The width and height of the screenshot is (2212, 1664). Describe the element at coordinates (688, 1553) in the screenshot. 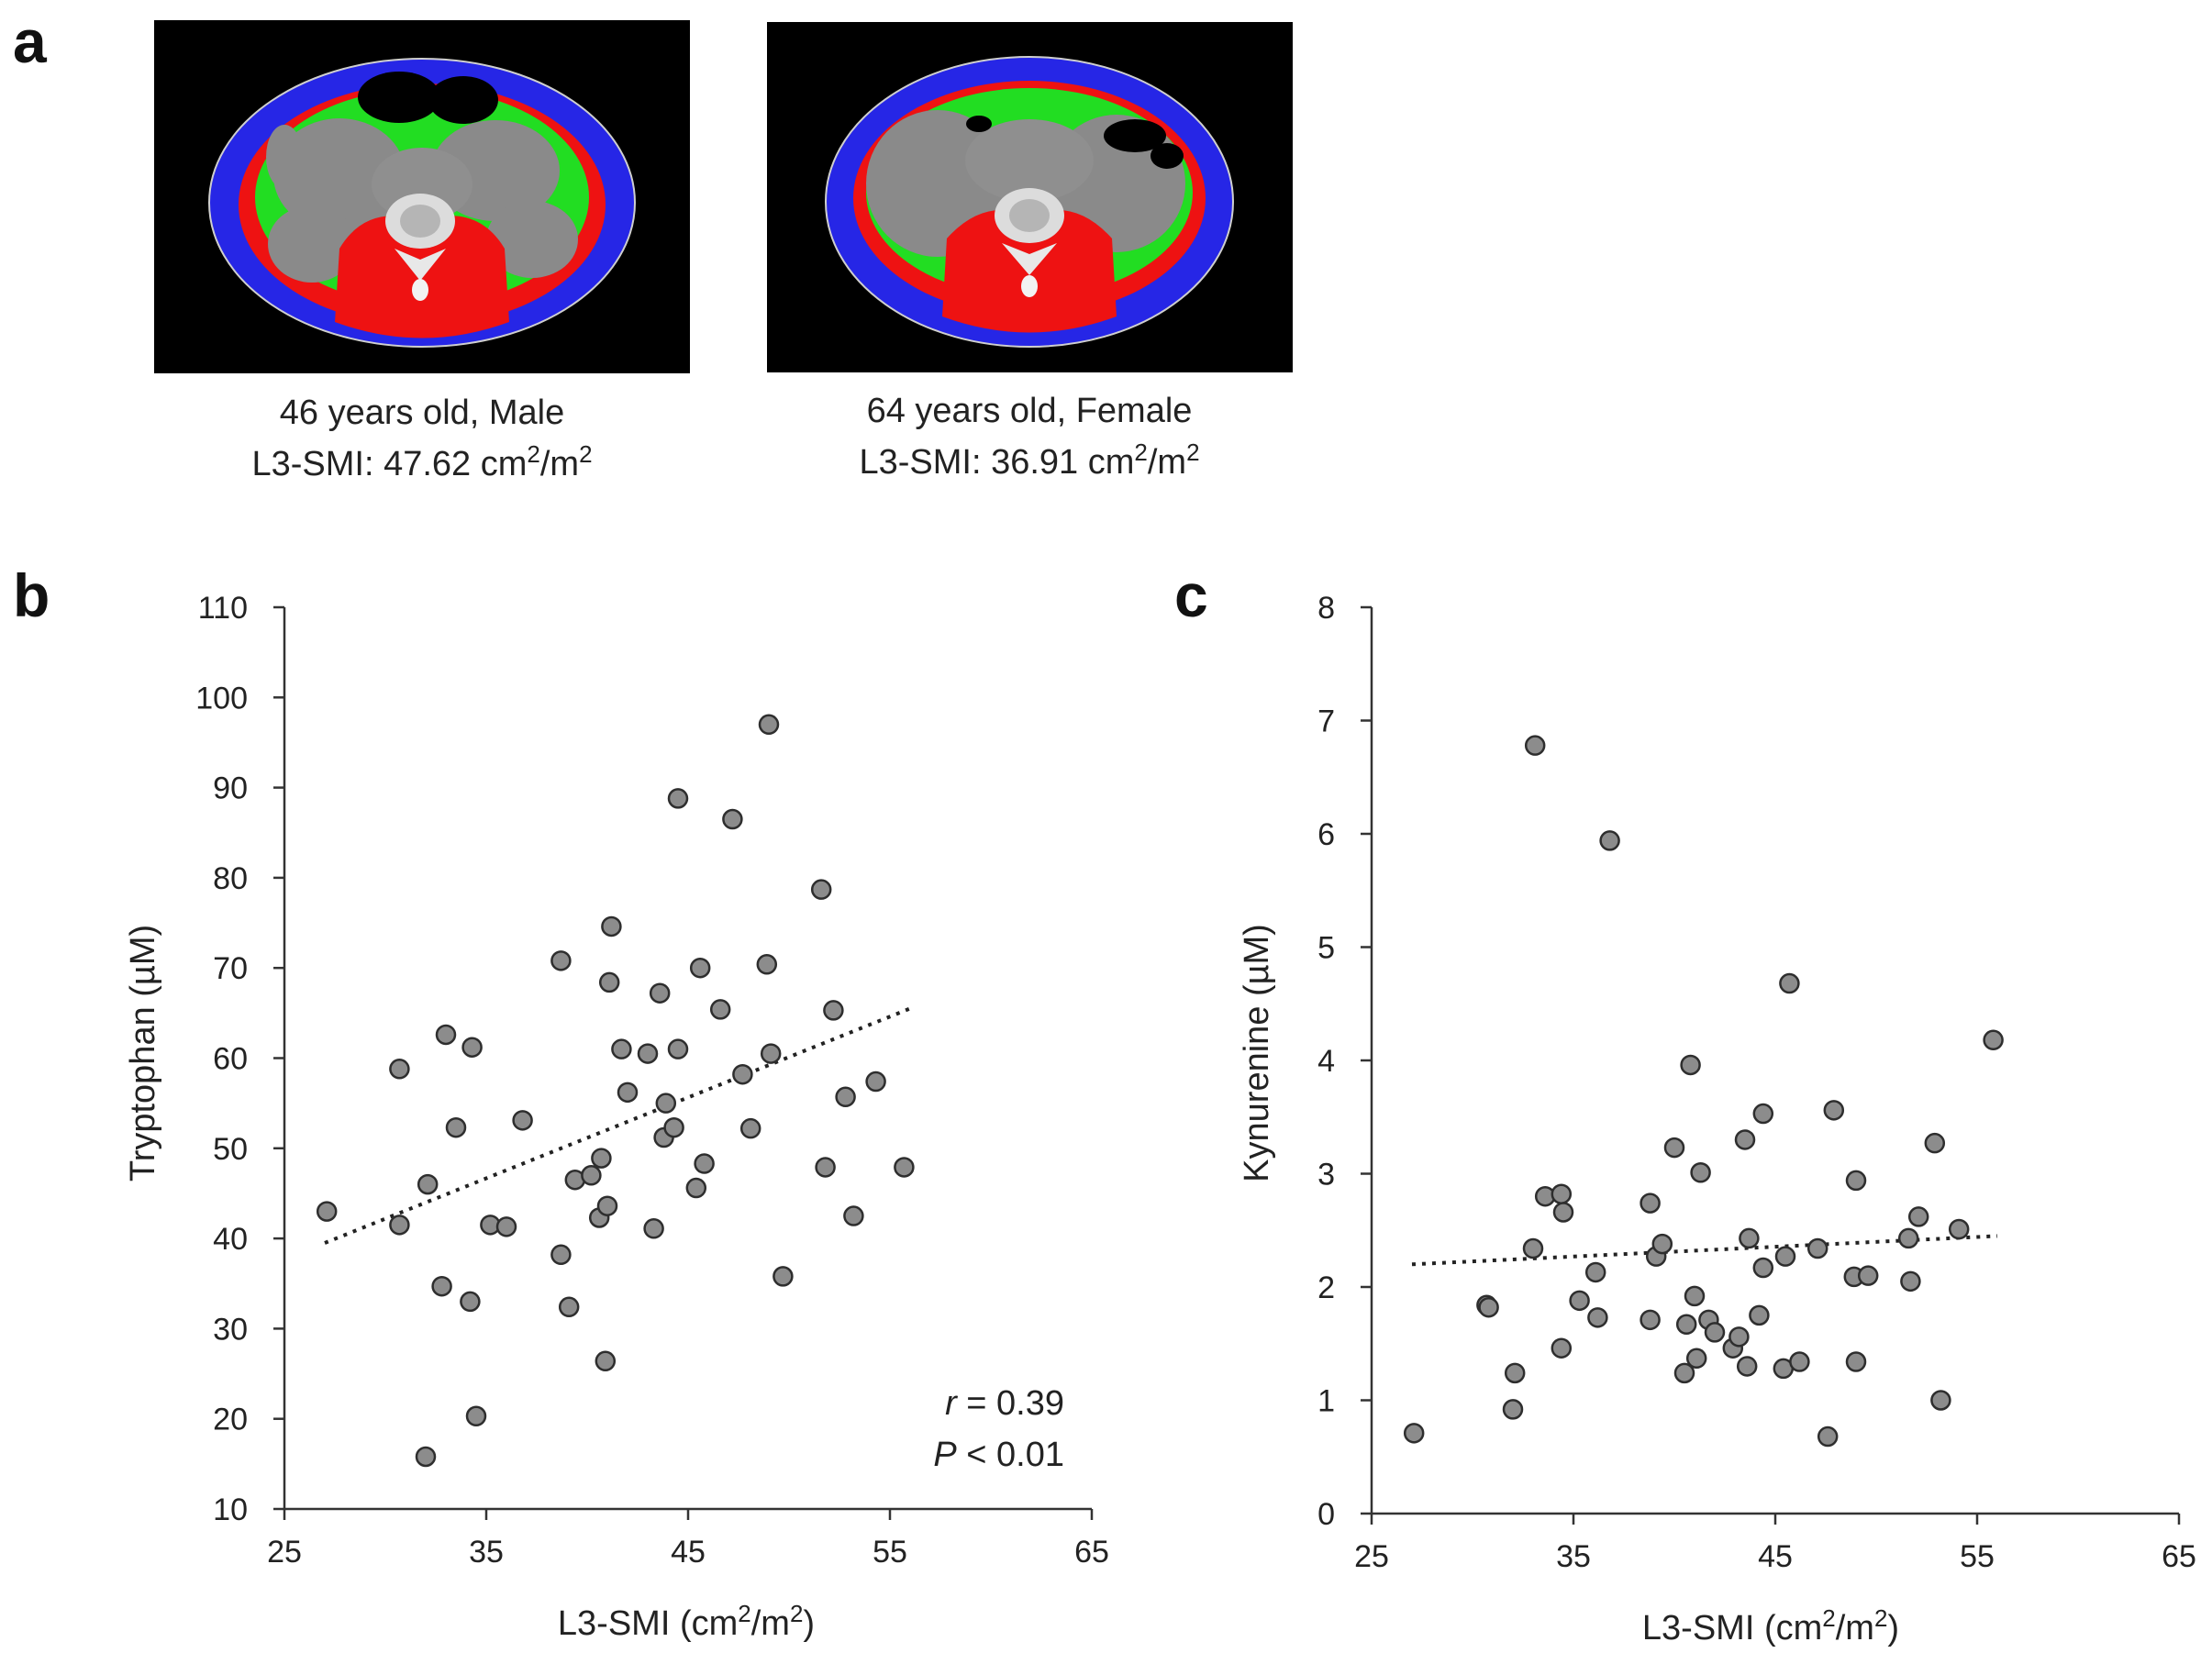

I see `x-tick-label: 45` at that location.